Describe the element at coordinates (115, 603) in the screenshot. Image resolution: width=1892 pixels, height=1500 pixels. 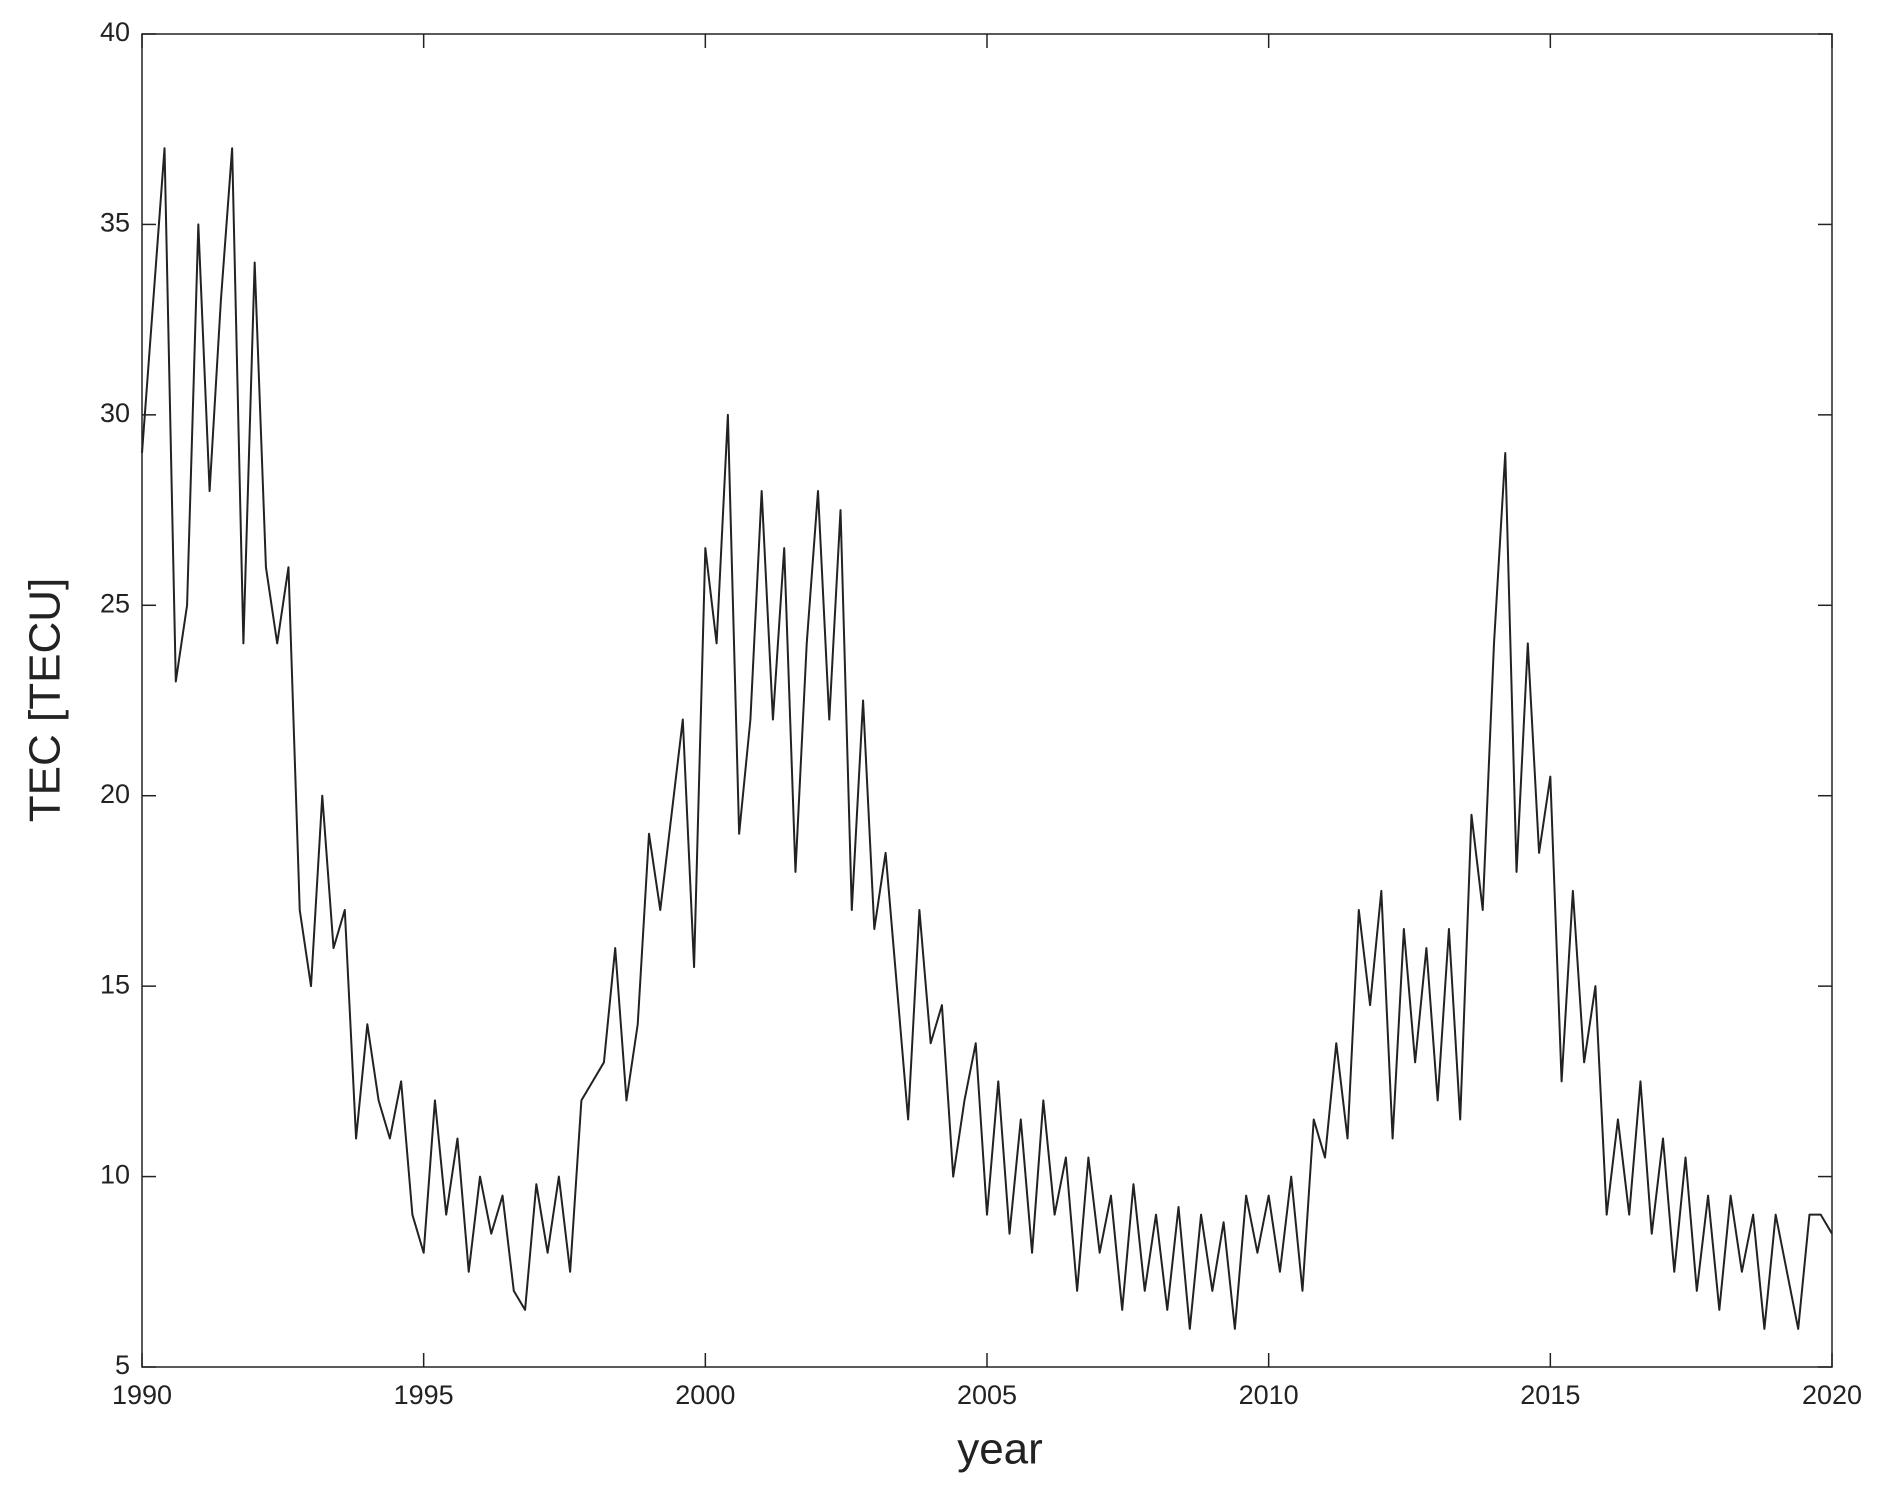
I see `y-tick-label: 25` at that location.